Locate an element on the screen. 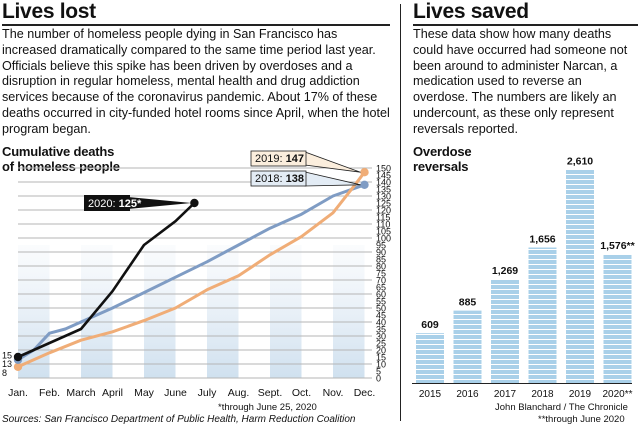 The image size is (640, 427). month-label: July is located at coordinates (207, 393).